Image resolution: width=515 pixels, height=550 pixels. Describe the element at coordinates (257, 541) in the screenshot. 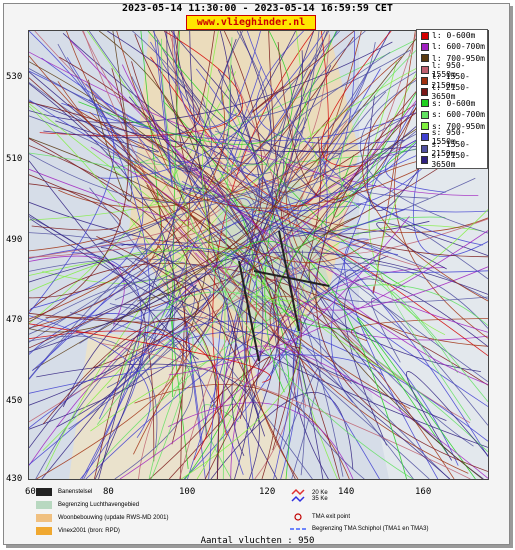

I see `flight-count: Aantal vluchten : 950` at that location.